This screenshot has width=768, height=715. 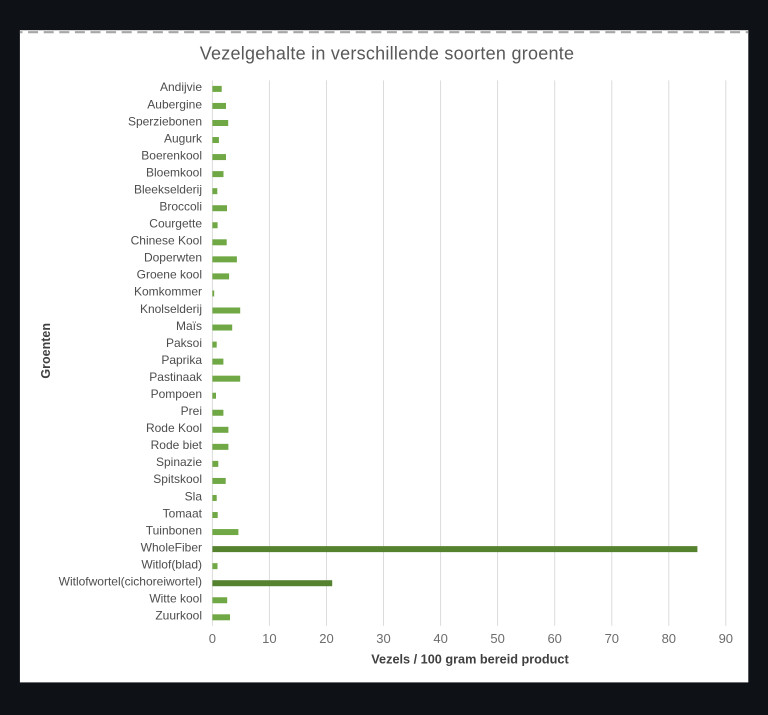 I want to click on svg-text: Witte kool, so click(x=175, y=599).